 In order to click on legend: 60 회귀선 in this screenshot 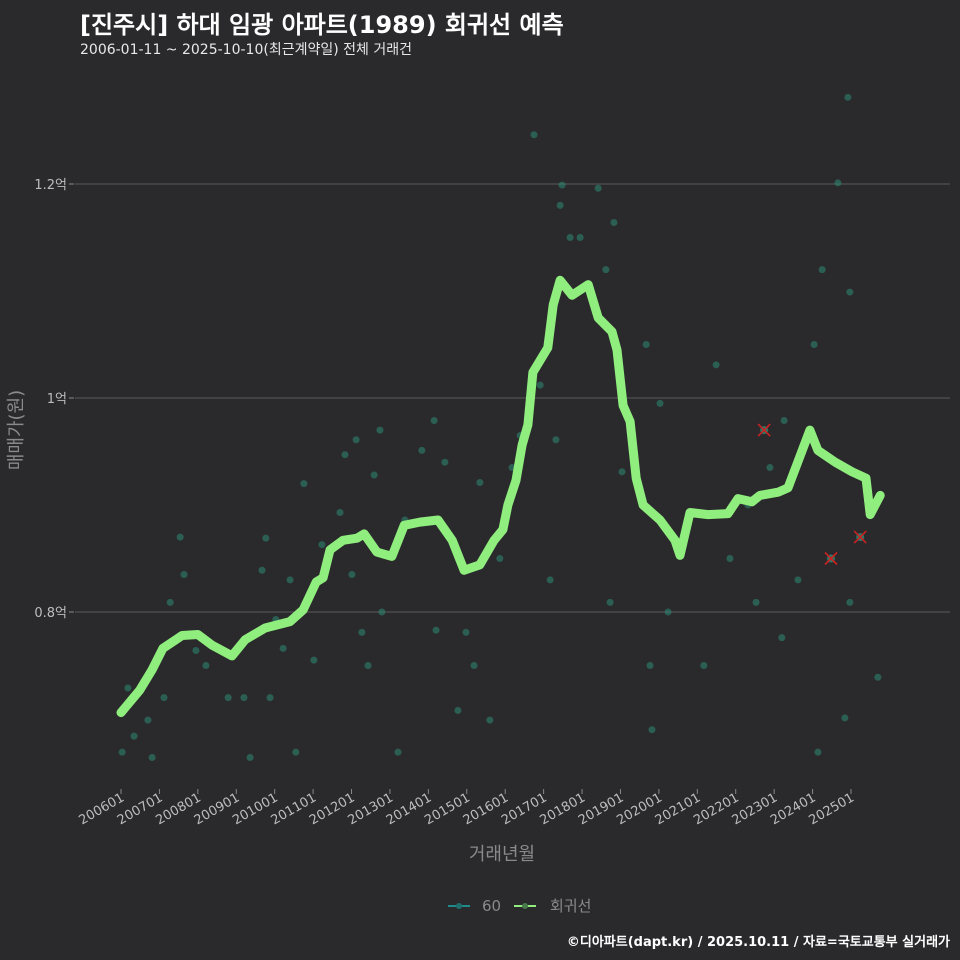, I will do `click(519, 906)`.